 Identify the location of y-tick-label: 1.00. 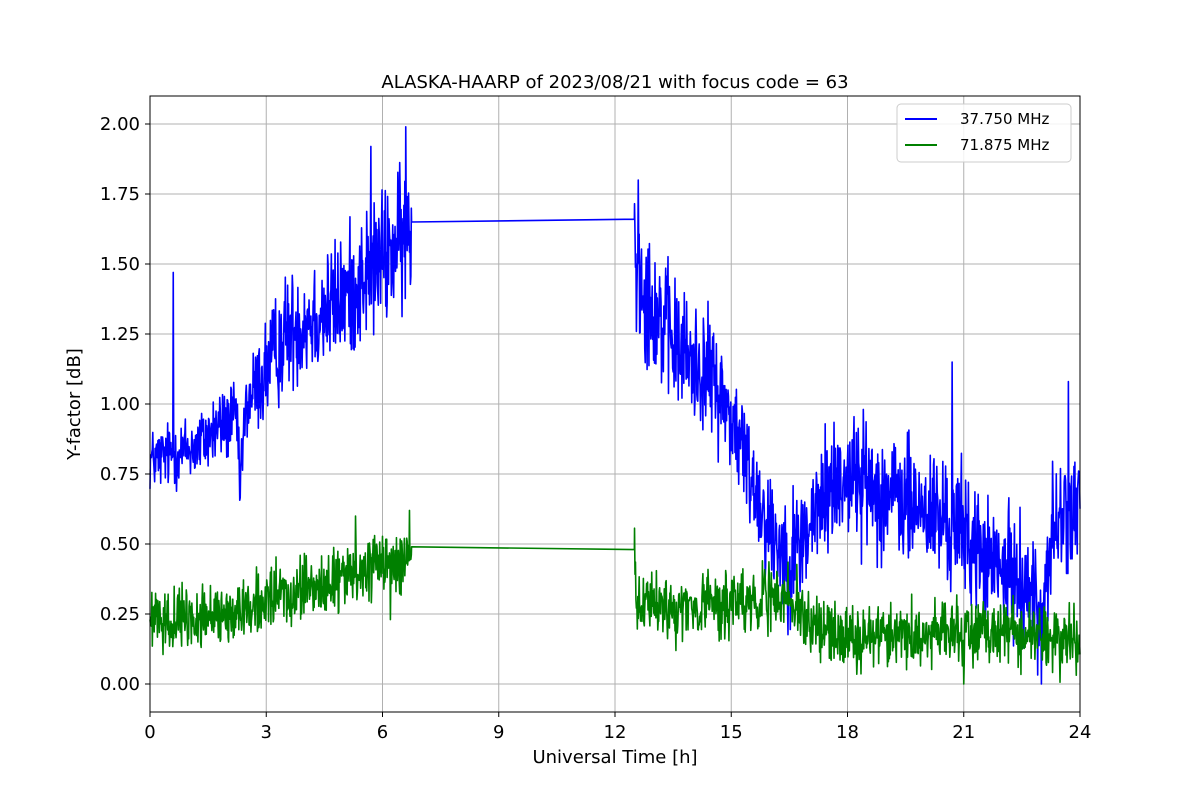
(120, 404).